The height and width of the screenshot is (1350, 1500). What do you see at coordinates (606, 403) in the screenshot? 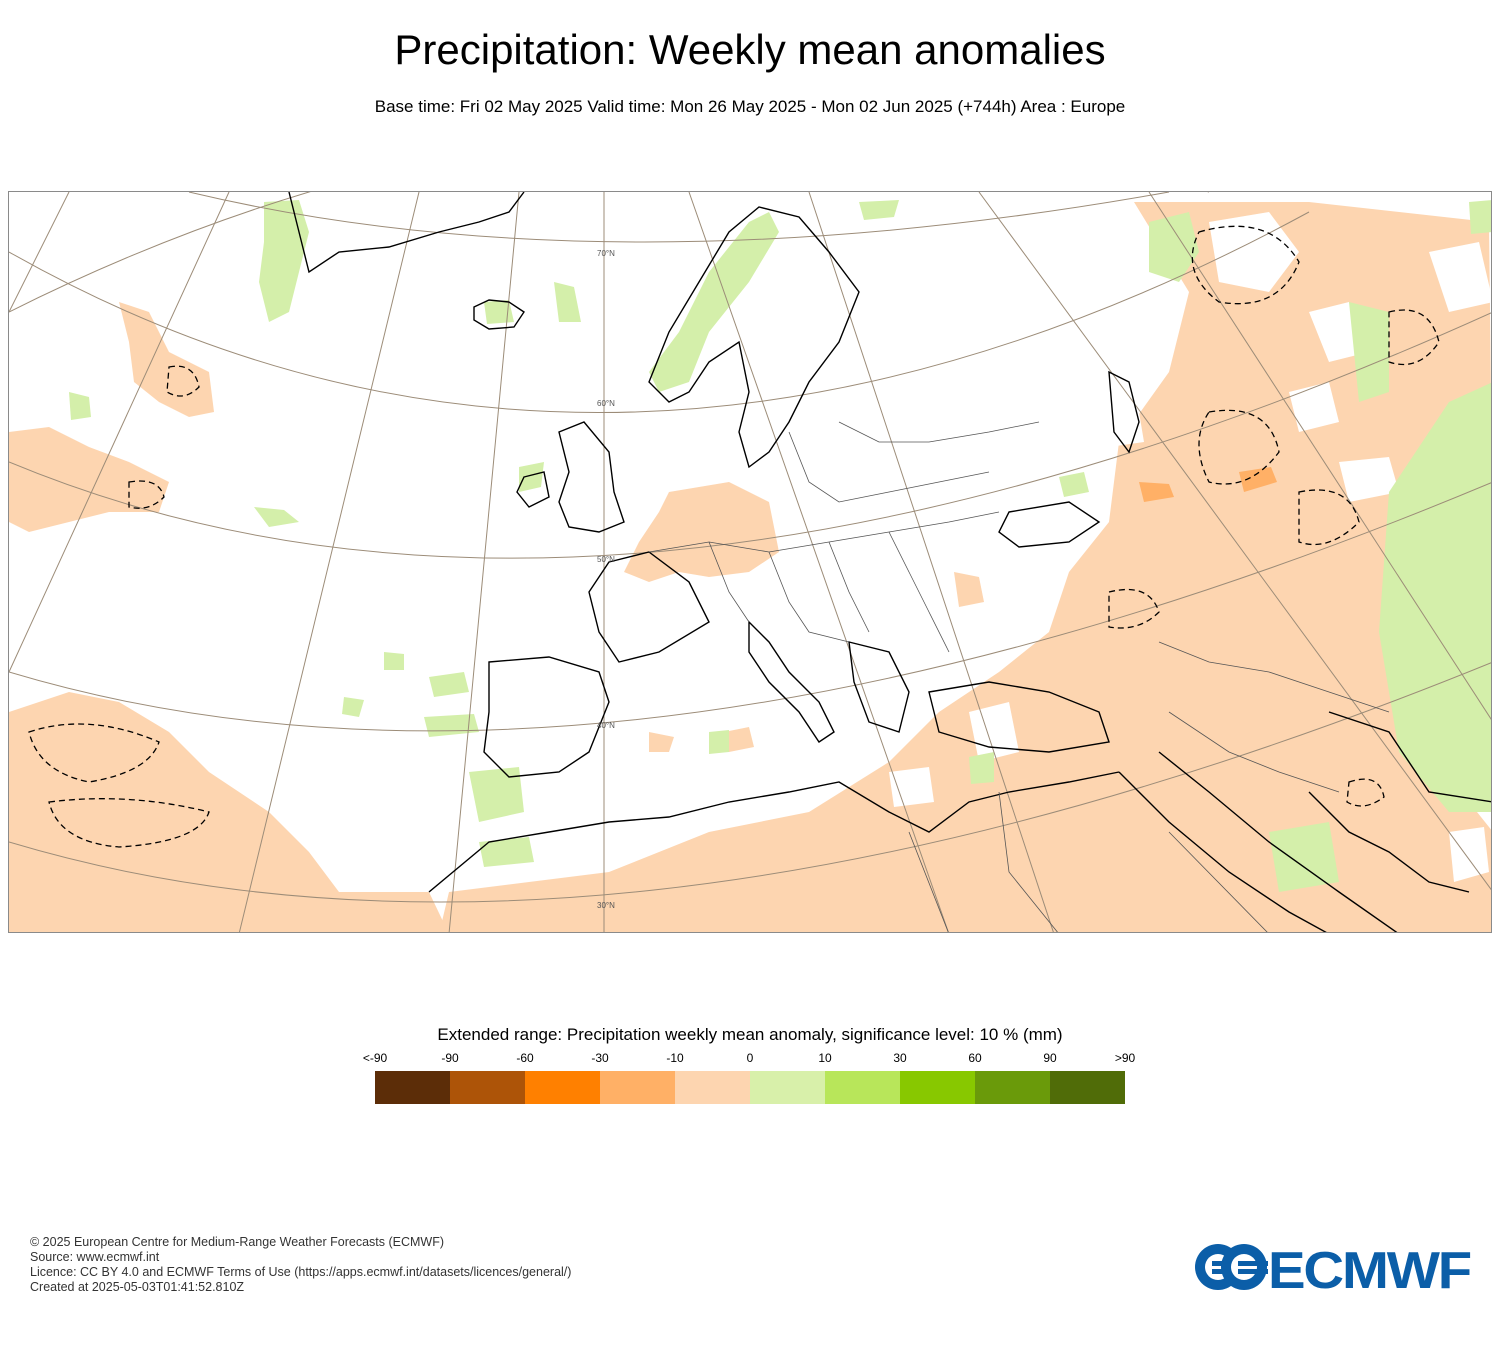
I see `lat-label-60: 60°N` at bounding box center [606, 403].